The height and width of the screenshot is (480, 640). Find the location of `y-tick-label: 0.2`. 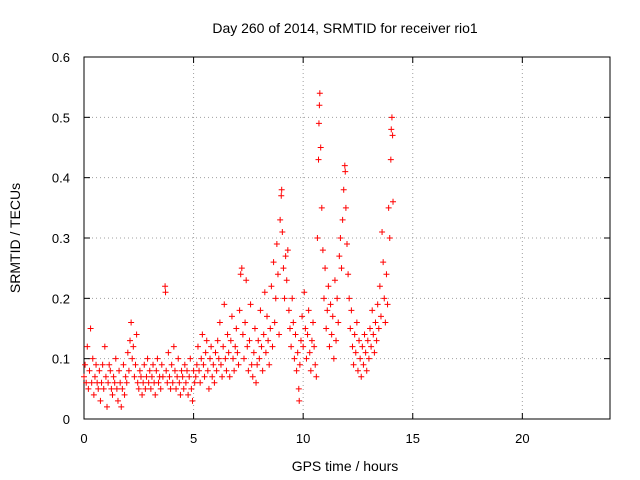

y-tick-label: 0.2 is located at coordinates (61, 298).